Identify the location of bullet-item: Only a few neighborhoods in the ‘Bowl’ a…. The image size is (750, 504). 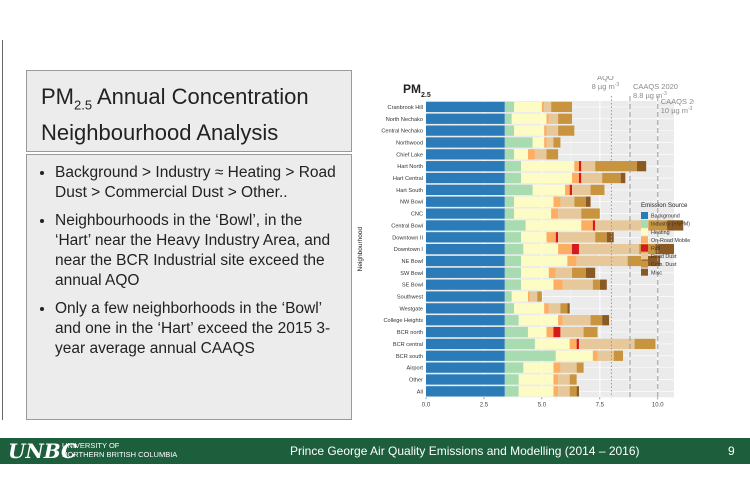
(198, 329).